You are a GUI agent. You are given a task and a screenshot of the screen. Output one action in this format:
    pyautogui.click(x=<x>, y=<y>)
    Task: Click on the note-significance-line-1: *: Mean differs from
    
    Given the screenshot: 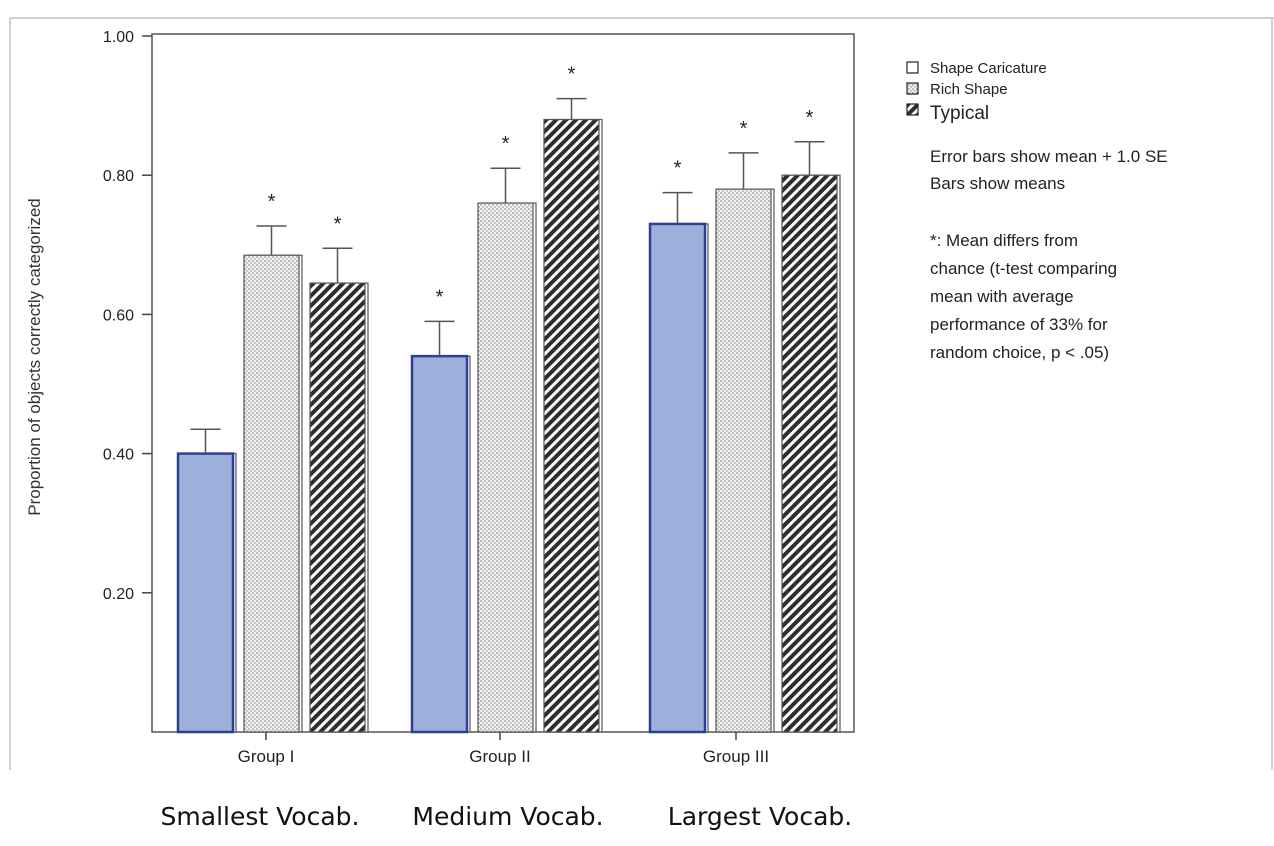 What is the action you would take?
    pyautogui.click(x=1004, y=240)
    